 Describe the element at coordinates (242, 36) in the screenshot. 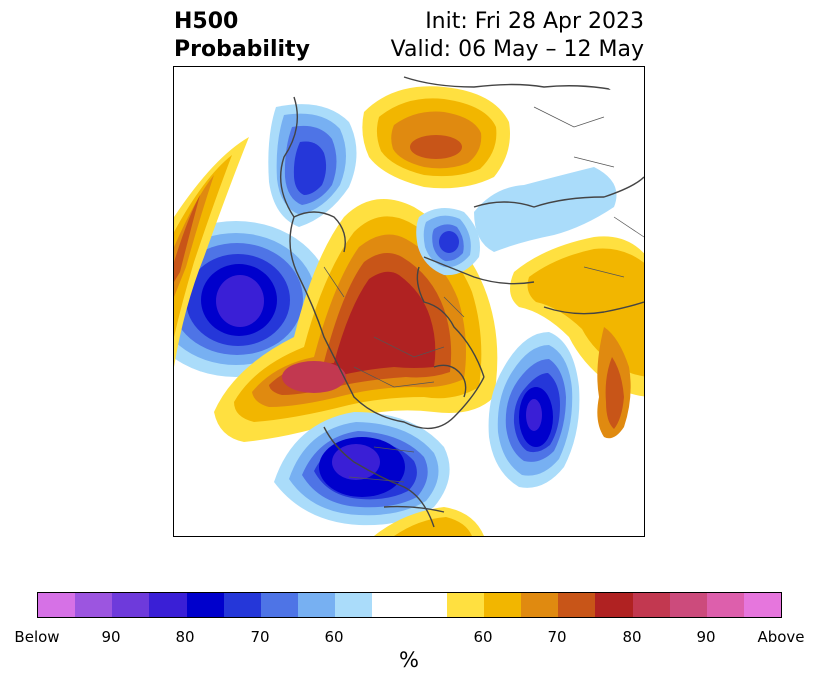

I see `title-left: H500 Probability` at that location.